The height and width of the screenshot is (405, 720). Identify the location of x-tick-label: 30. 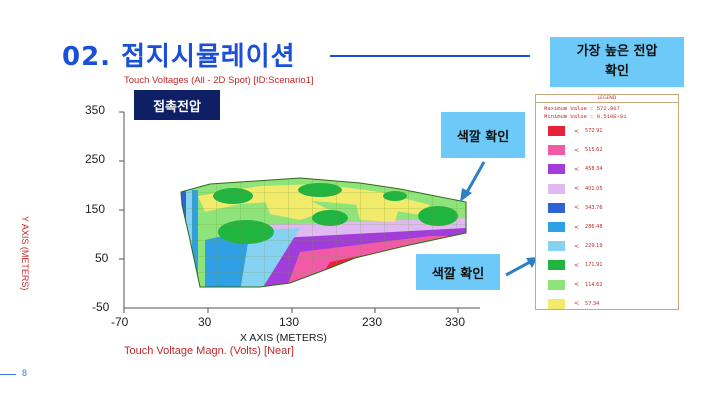
(205, 322).